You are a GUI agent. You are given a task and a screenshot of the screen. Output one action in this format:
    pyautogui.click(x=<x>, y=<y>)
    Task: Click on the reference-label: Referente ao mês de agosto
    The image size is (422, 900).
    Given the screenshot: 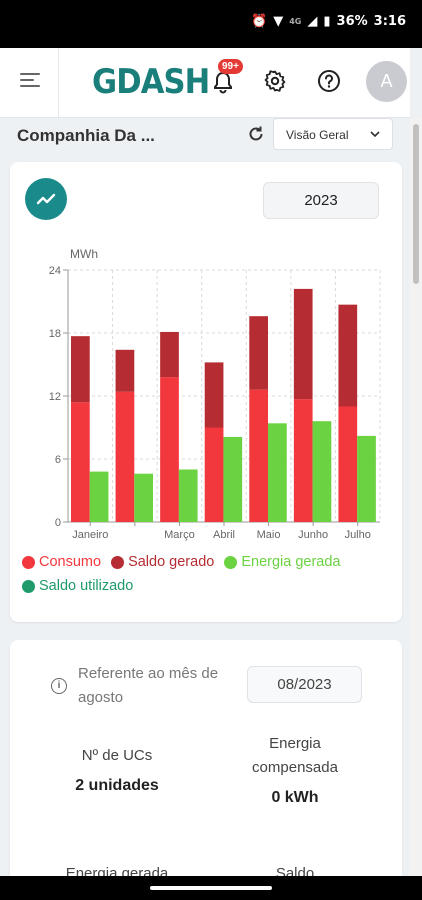 What is the action you would take?
    pyautogui.click(x=148, y=685)
    